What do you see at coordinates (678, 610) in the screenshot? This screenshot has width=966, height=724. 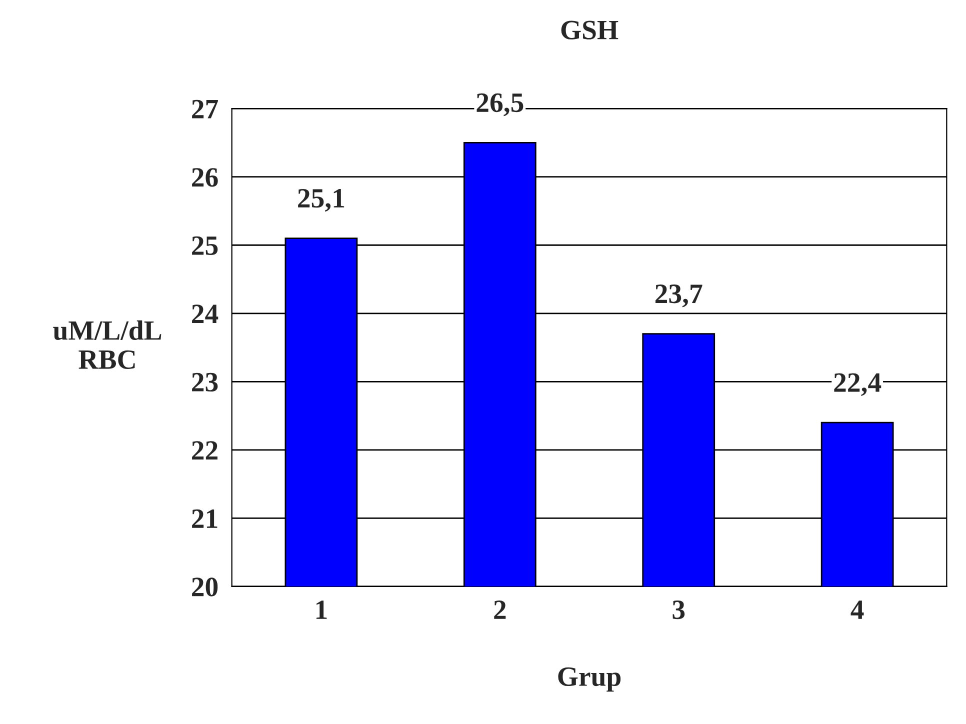 I see `x-tick-label: 3` at bounding box center [678, 610].